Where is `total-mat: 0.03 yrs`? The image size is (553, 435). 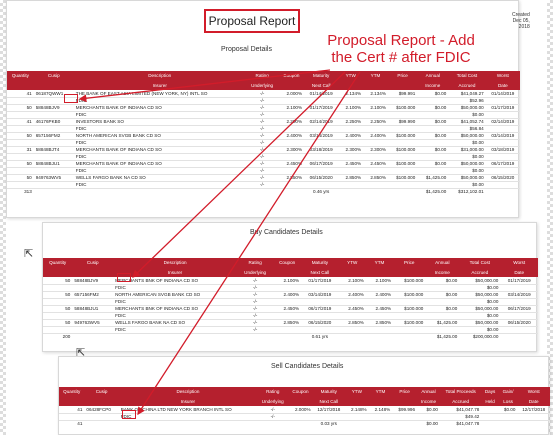 total-mat: 0.03 yrs is located at coordinates (329, 423).